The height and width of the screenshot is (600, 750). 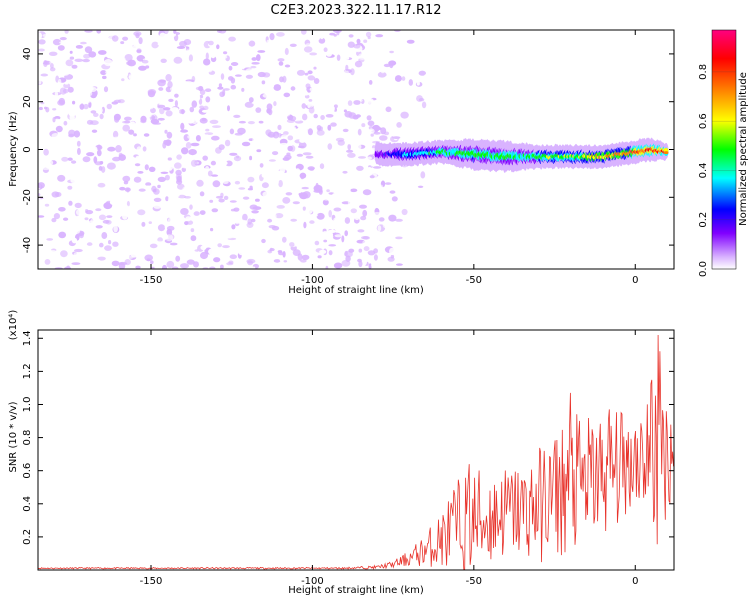 What do you see at coordinates (703, 72) in the screenshot?
I see `colorbar-tick-label: 0.8` at bounding box center [703, 72].